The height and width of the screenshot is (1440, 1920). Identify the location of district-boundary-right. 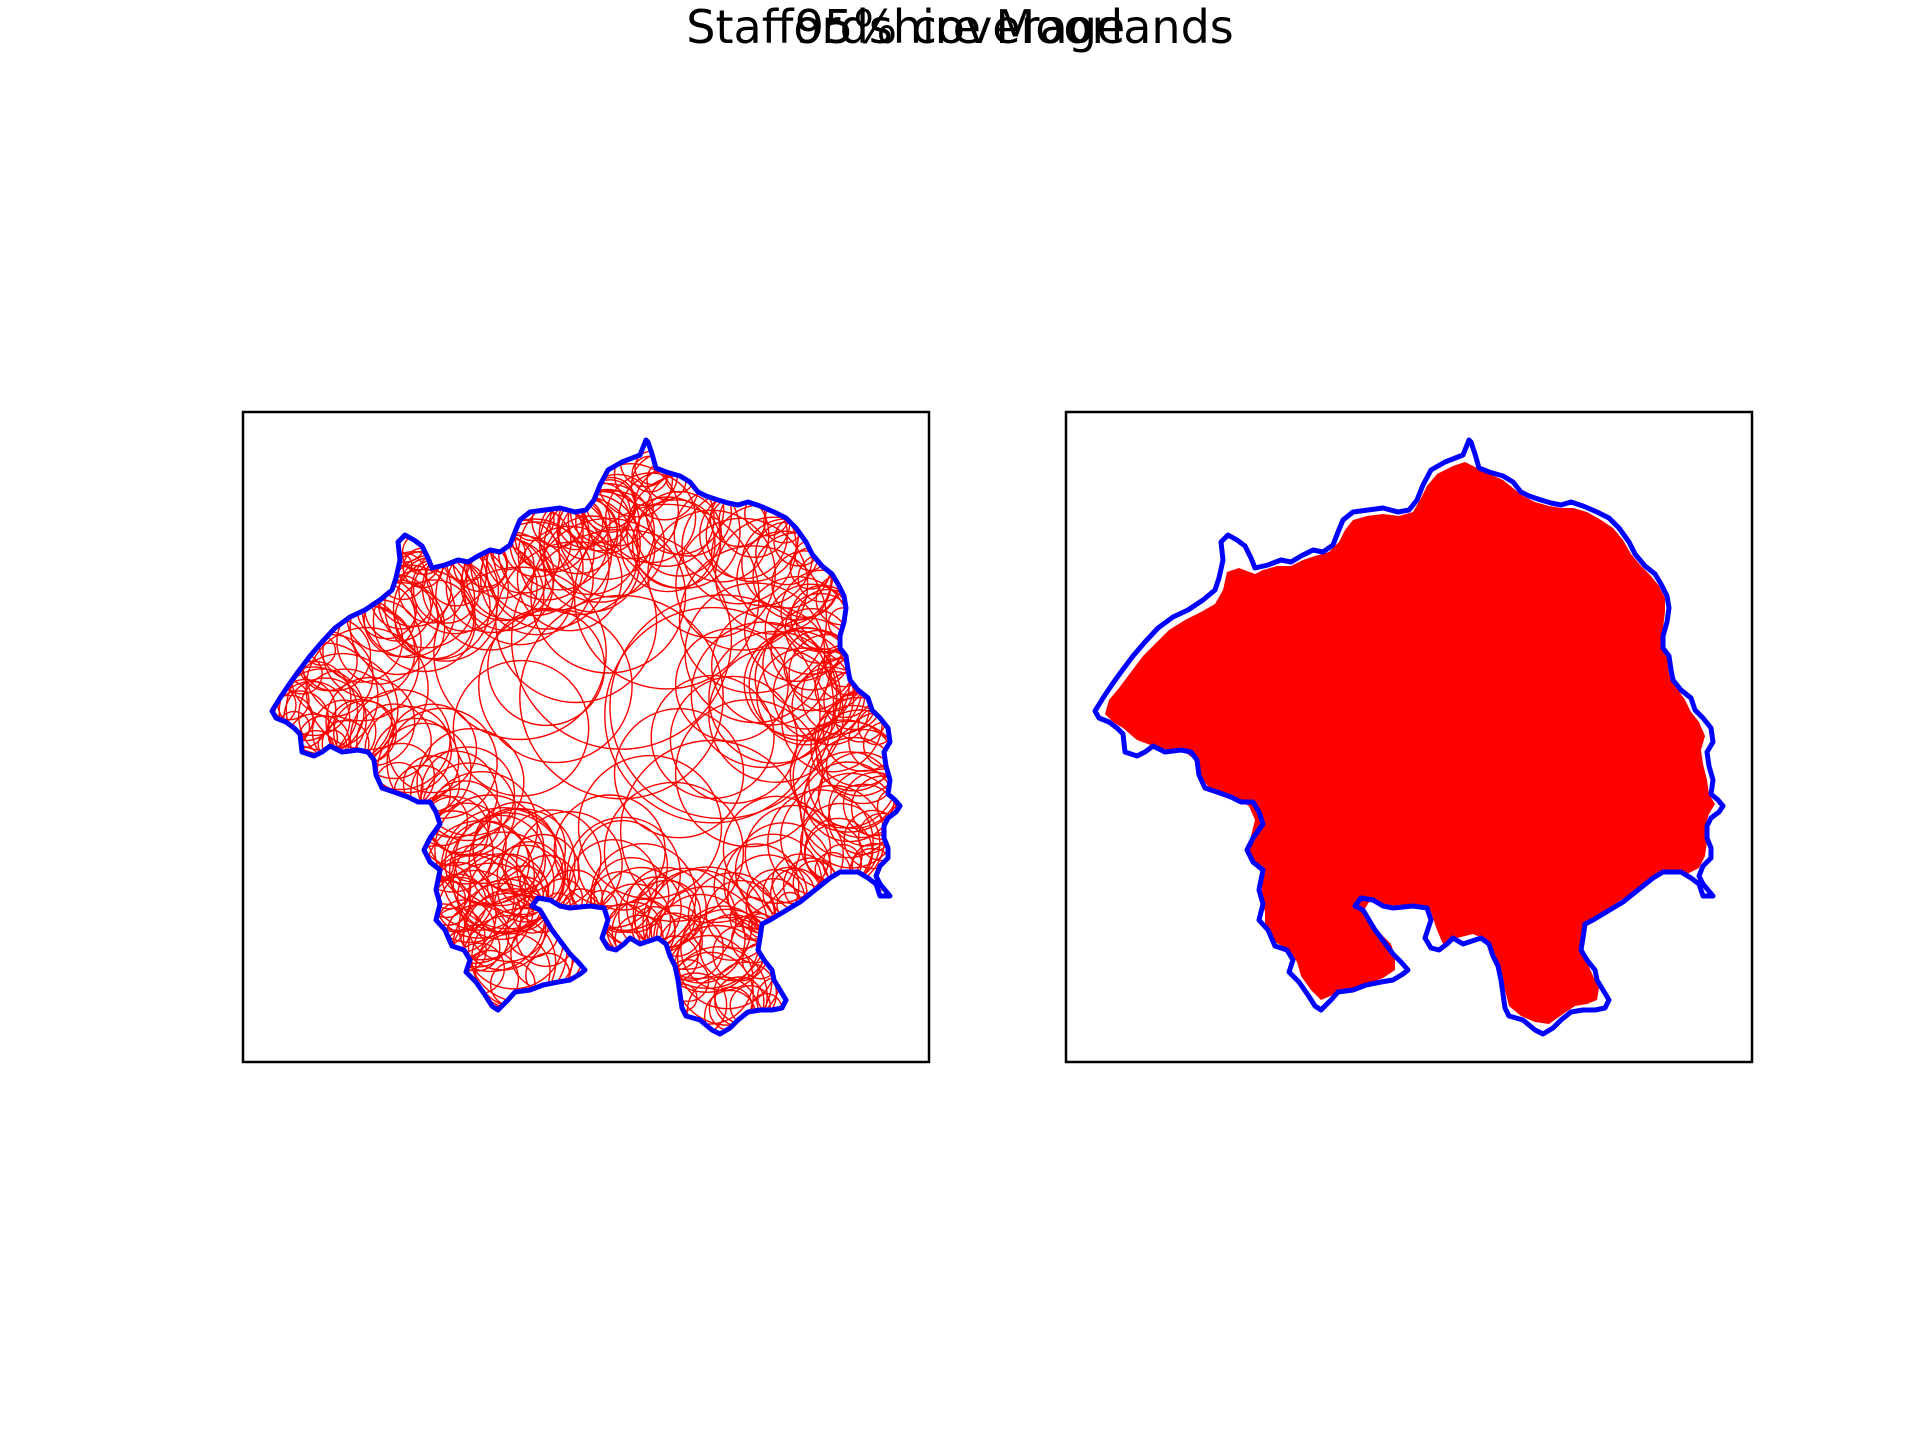
(1409, 737).